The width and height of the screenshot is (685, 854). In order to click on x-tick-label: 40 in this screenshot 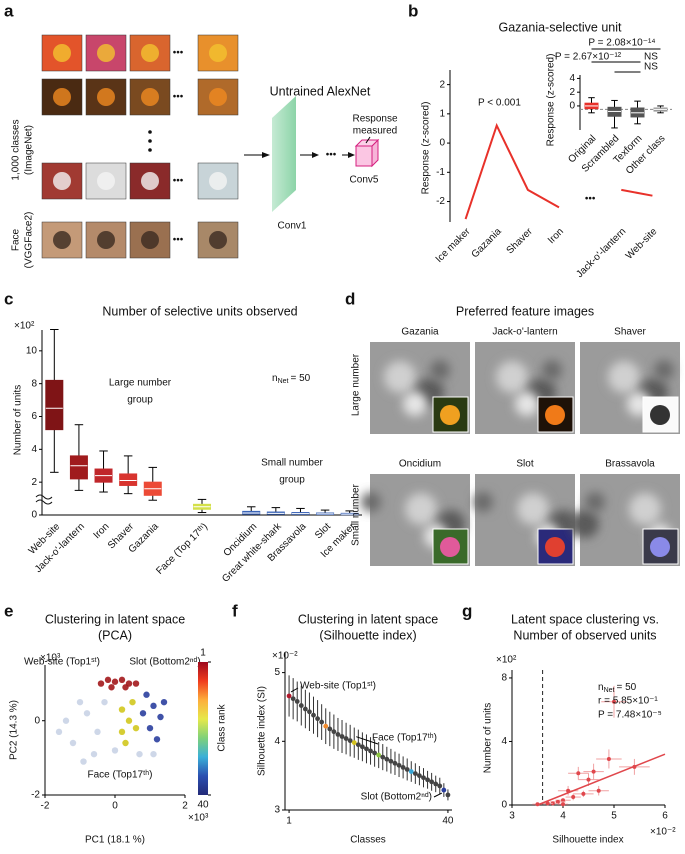, I will do `click(448, 821)`.